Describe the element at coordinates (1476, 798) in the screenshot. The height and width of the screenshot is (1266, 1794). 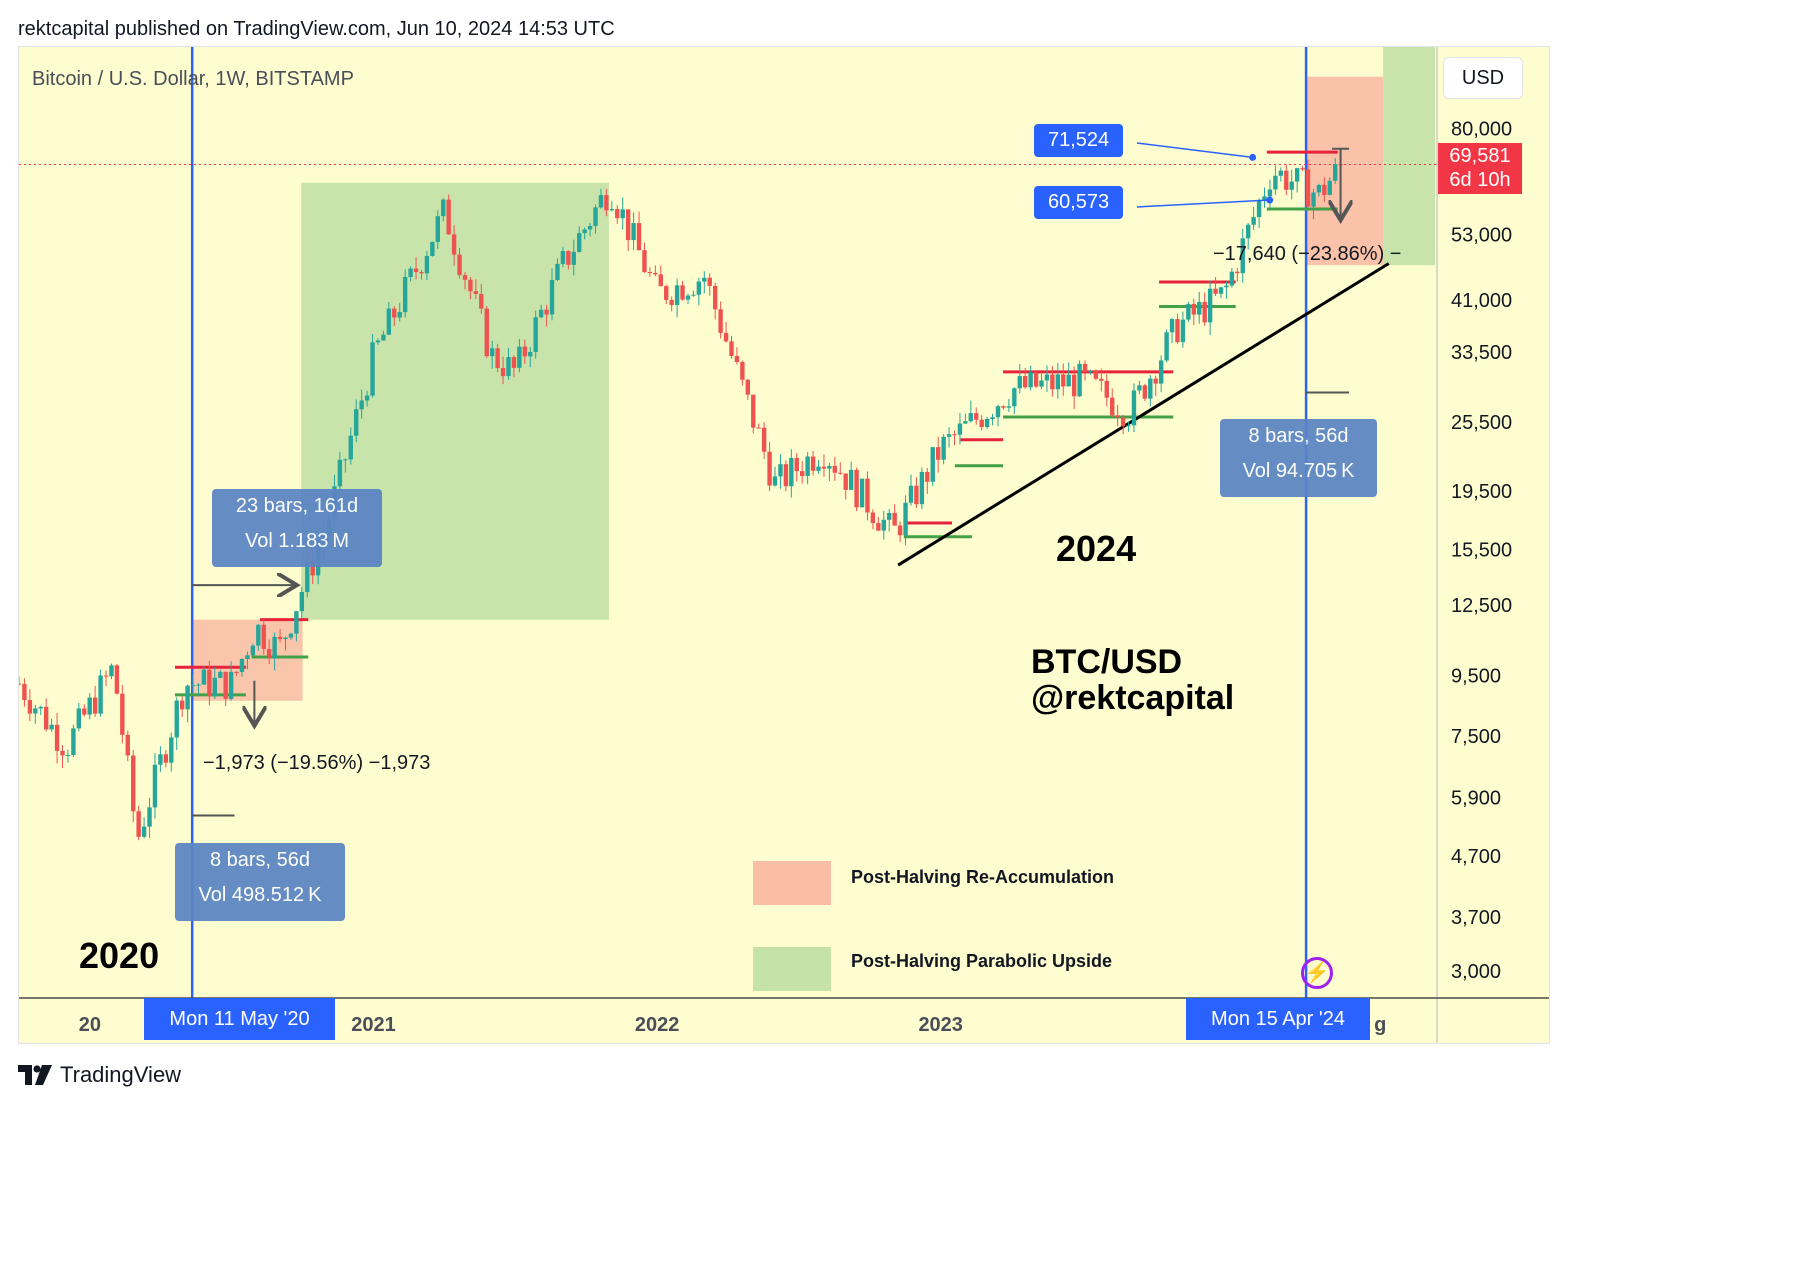
I see `price-tick-label: 5,900` at that location.